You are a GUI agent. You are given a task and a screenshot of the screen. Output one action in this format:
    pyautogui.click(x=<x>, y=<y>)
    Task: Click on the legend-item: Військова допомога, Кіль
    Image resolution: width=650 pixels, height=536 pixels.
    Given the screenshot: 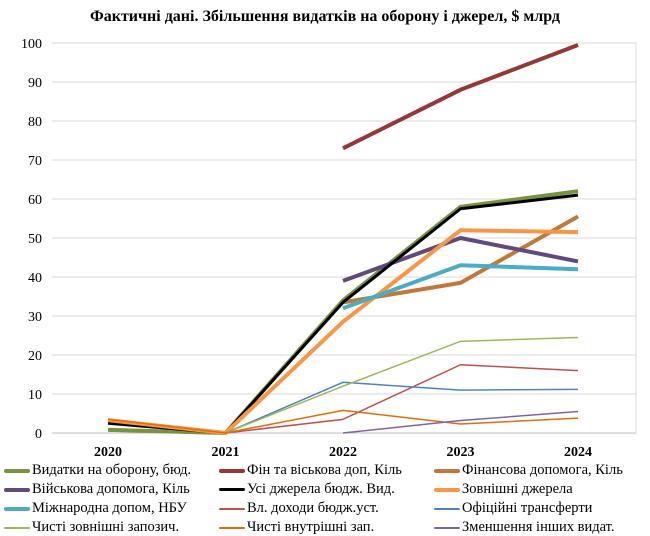 What is the action you would take?
    pyautogui.click(x=111, y=489)
    